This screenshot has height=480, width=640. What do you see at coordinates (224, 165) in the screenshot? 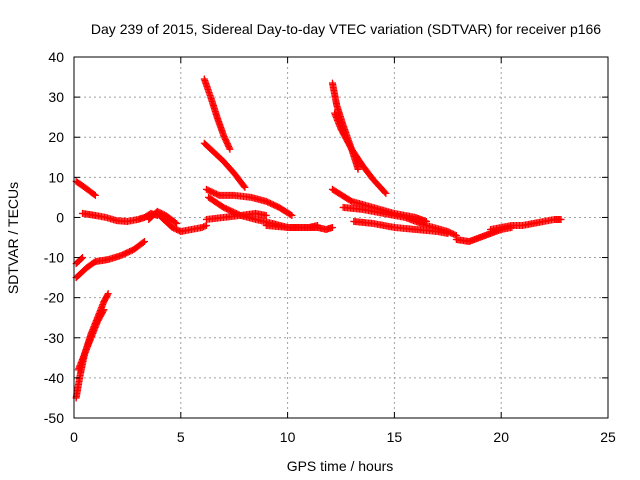
I see `series-track-j` at bounding box center [224, 165].